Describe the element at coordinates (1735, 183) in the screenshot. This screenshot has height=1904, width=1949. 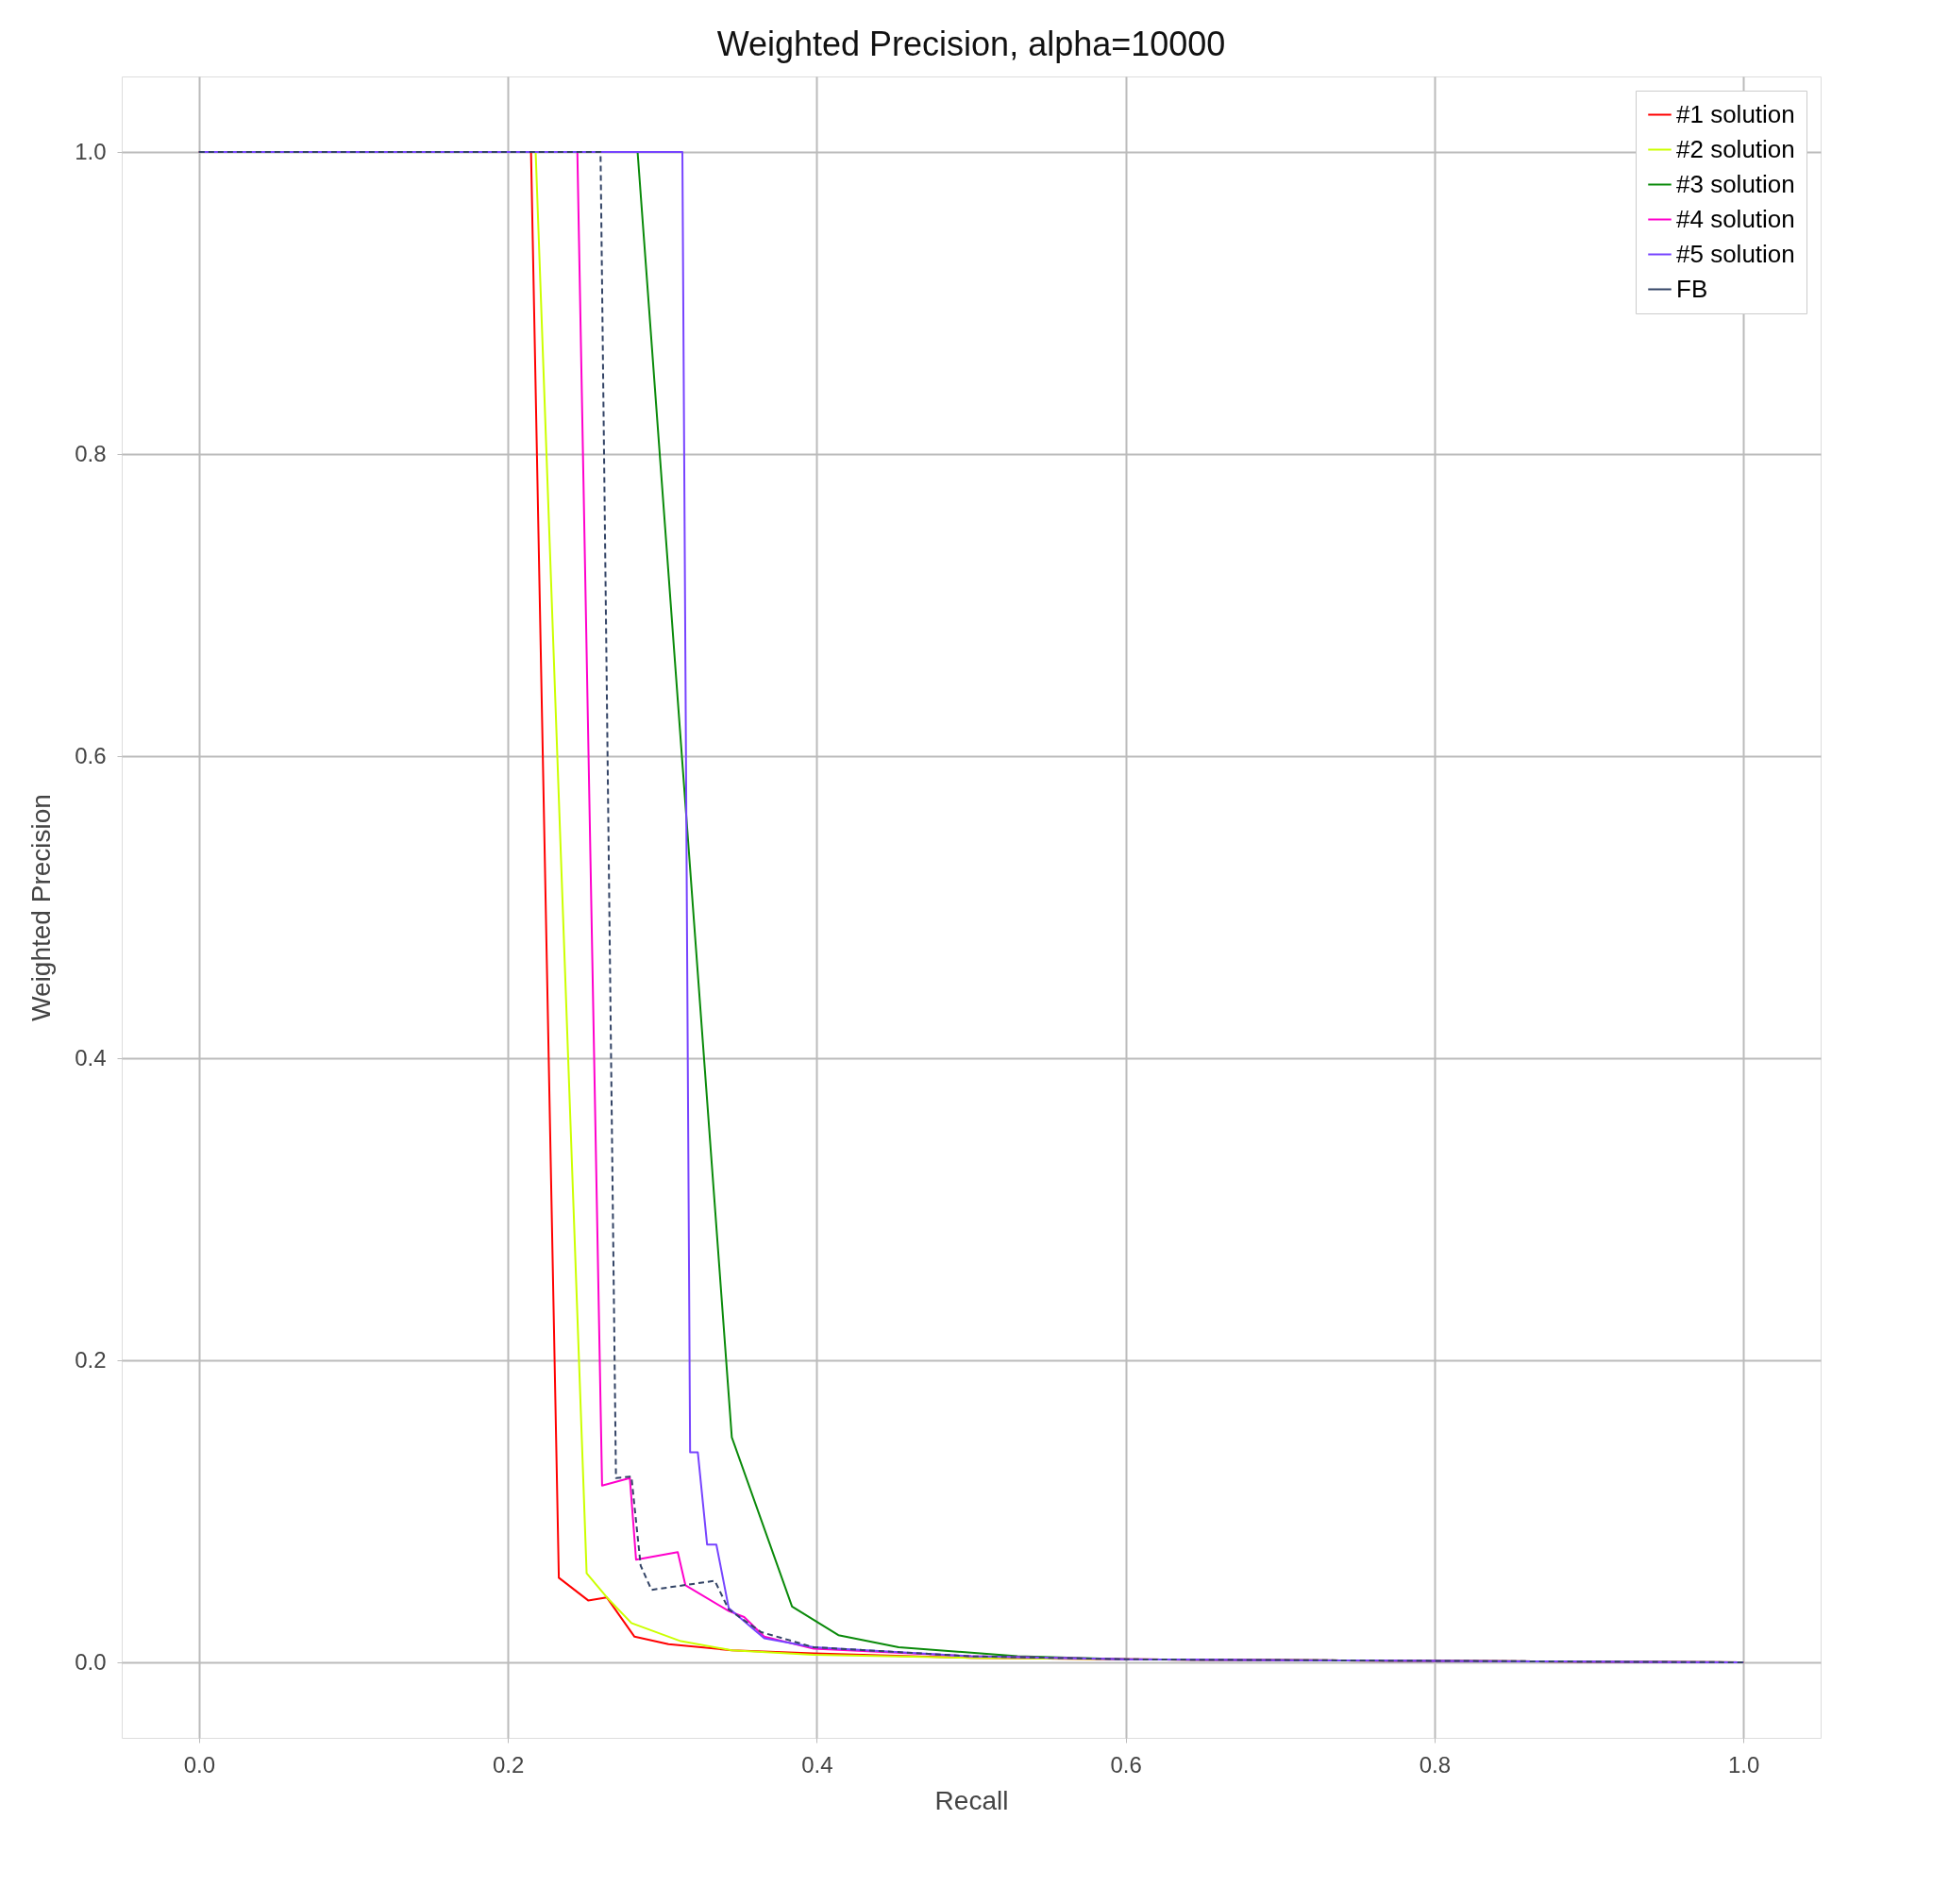
I see `legend-label: #3 solution` at that location.